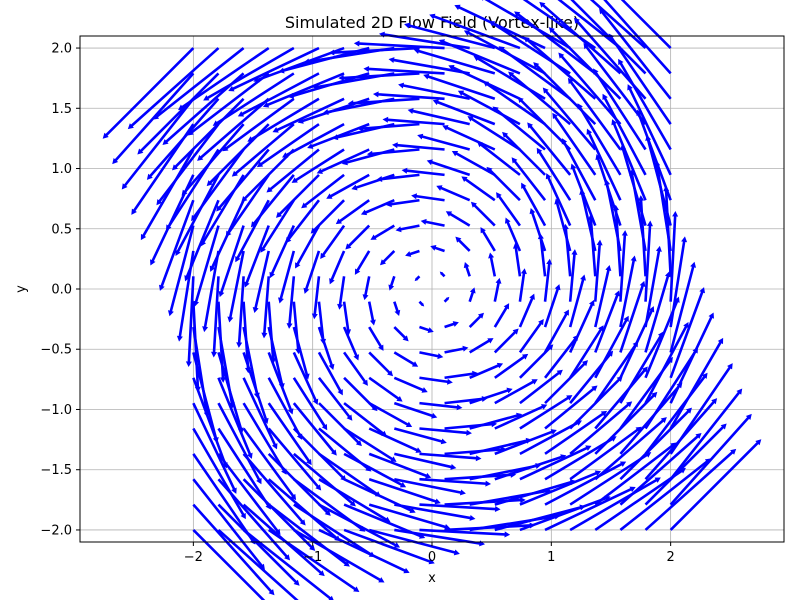 This screenshot has height=600, width=800. I want to click on x-tick-label: 1, so click(551, 557).